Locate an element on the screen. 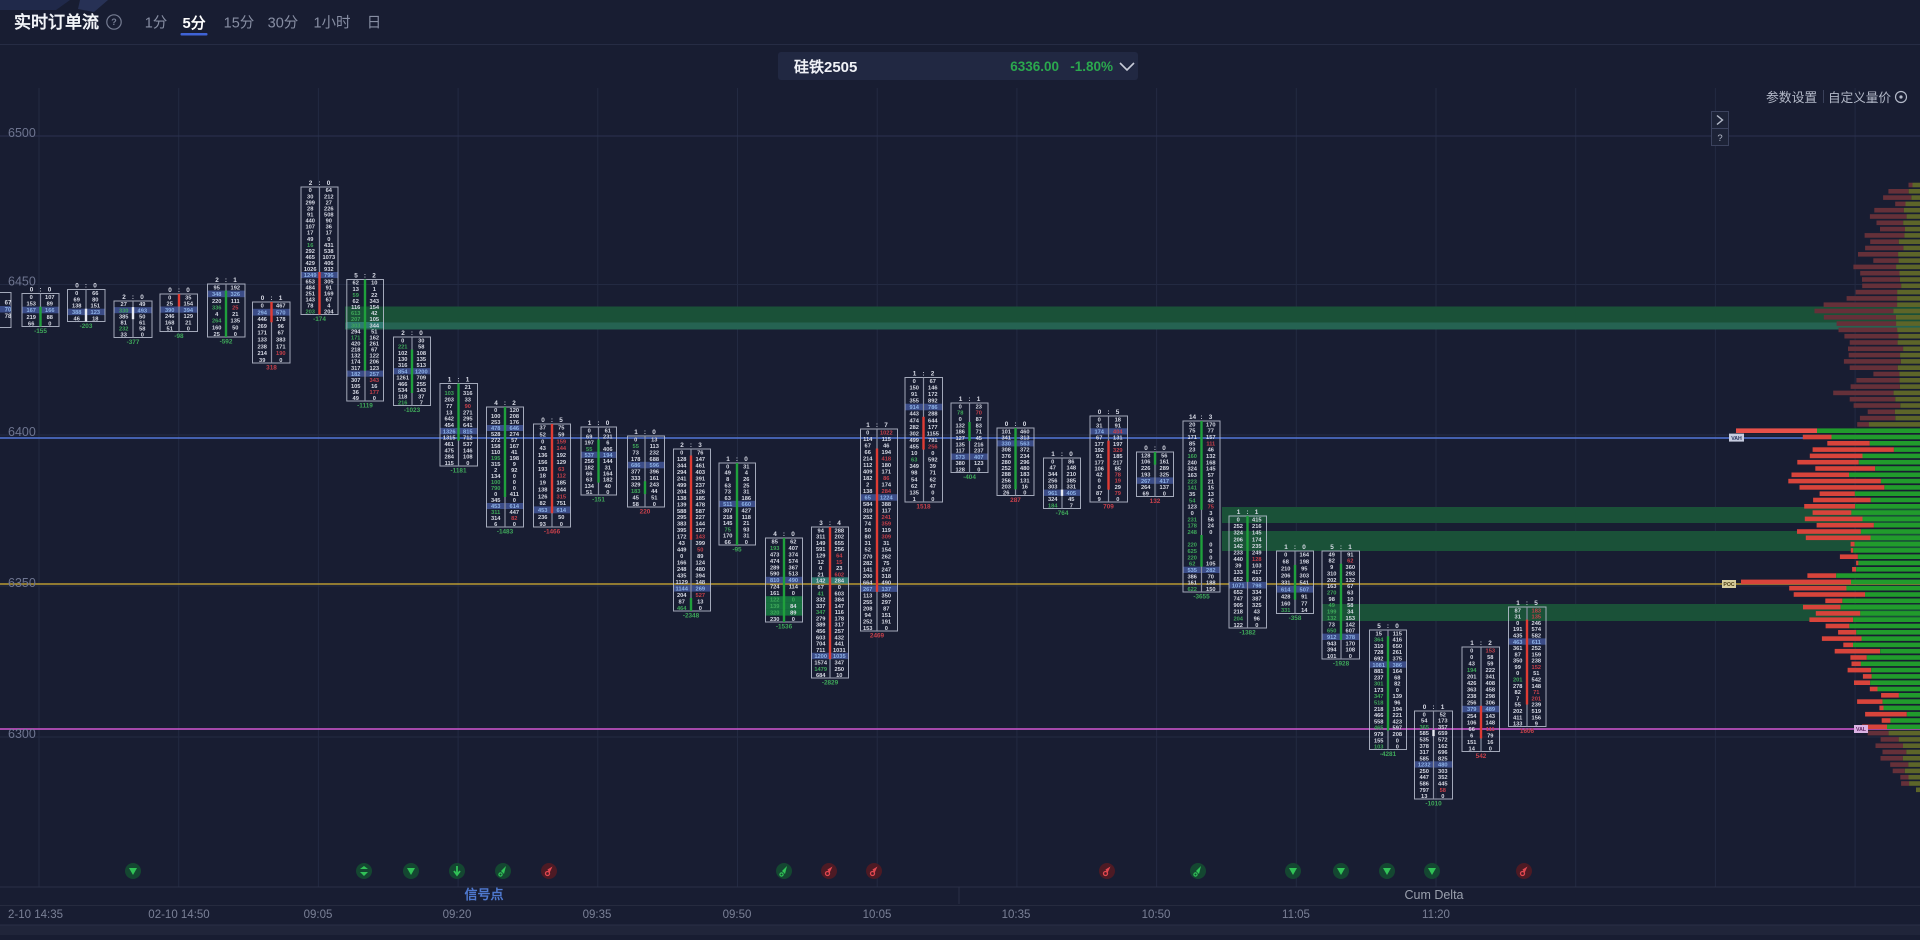 The height and width of the screenshot is (940, 1920). svg-text: 硅铁2505 is located at coordinates (825, 67).